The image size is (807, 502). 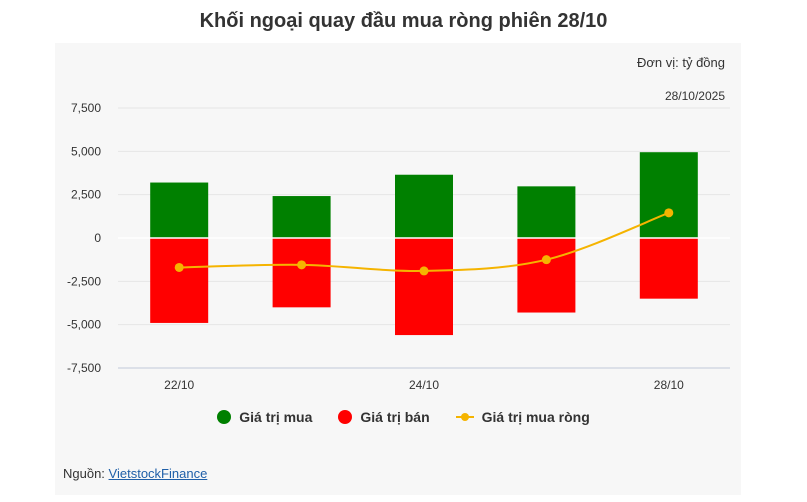 I want to click on legend-net-marker, so click(x=464, y=417).